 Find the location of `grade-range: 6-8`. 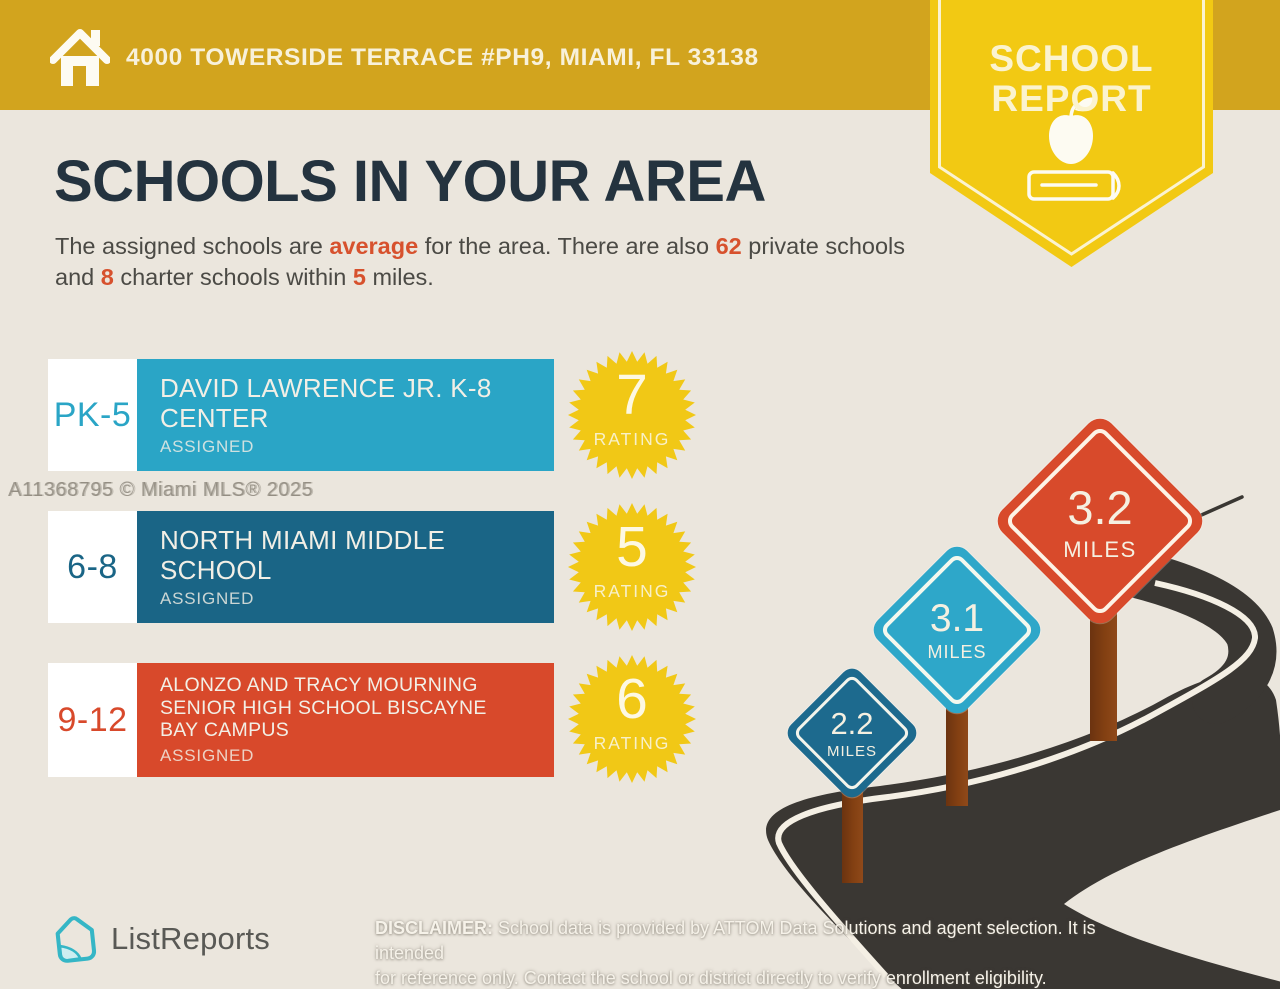

grade-range: 6-8 is located at coordinates (92, 566).